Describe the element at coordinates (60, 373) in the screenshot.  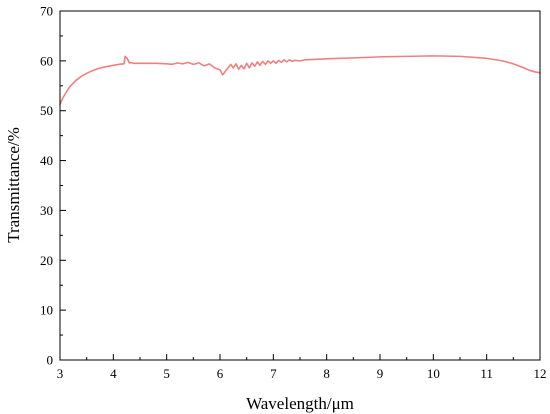
I see `x-tick-label: 3` at that location.